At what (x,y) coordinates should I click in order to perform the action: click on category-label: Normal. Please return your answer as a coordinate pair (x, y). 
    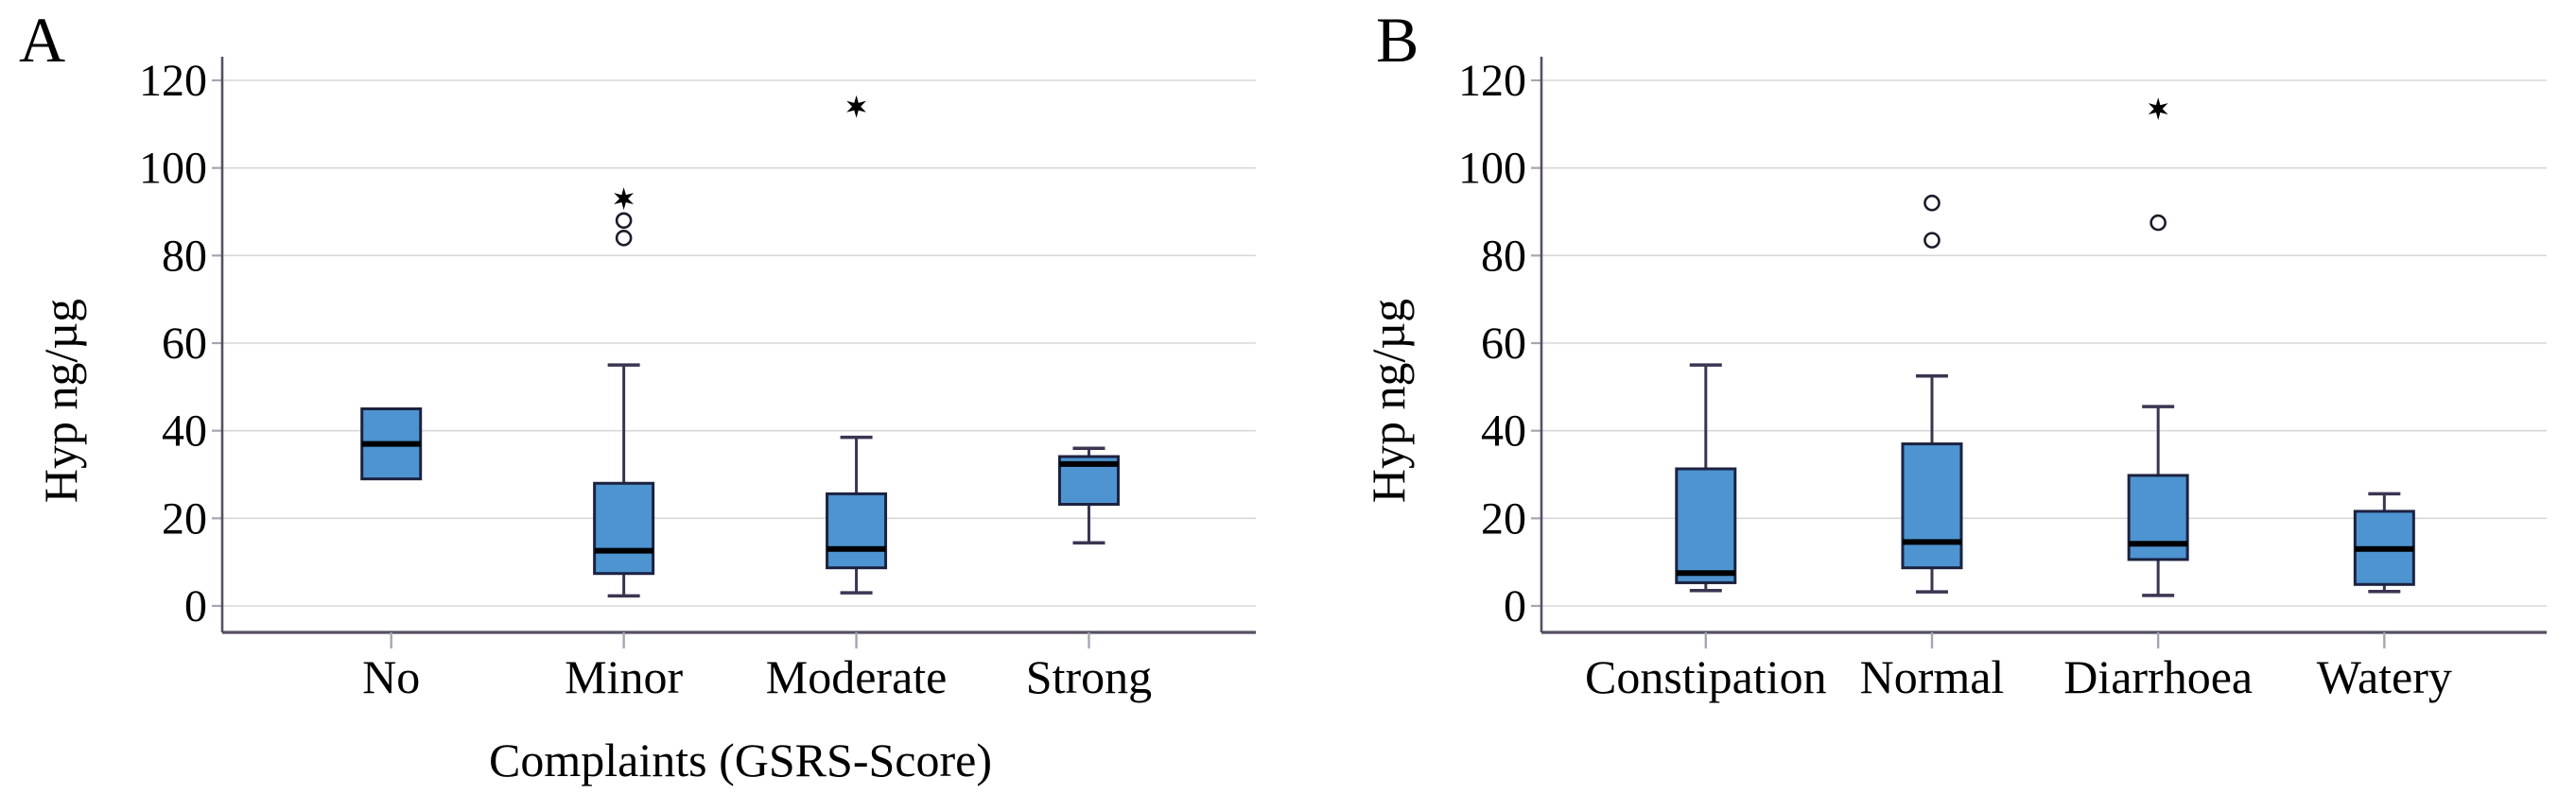
    Looking at the image, I should click on (1932, 676).